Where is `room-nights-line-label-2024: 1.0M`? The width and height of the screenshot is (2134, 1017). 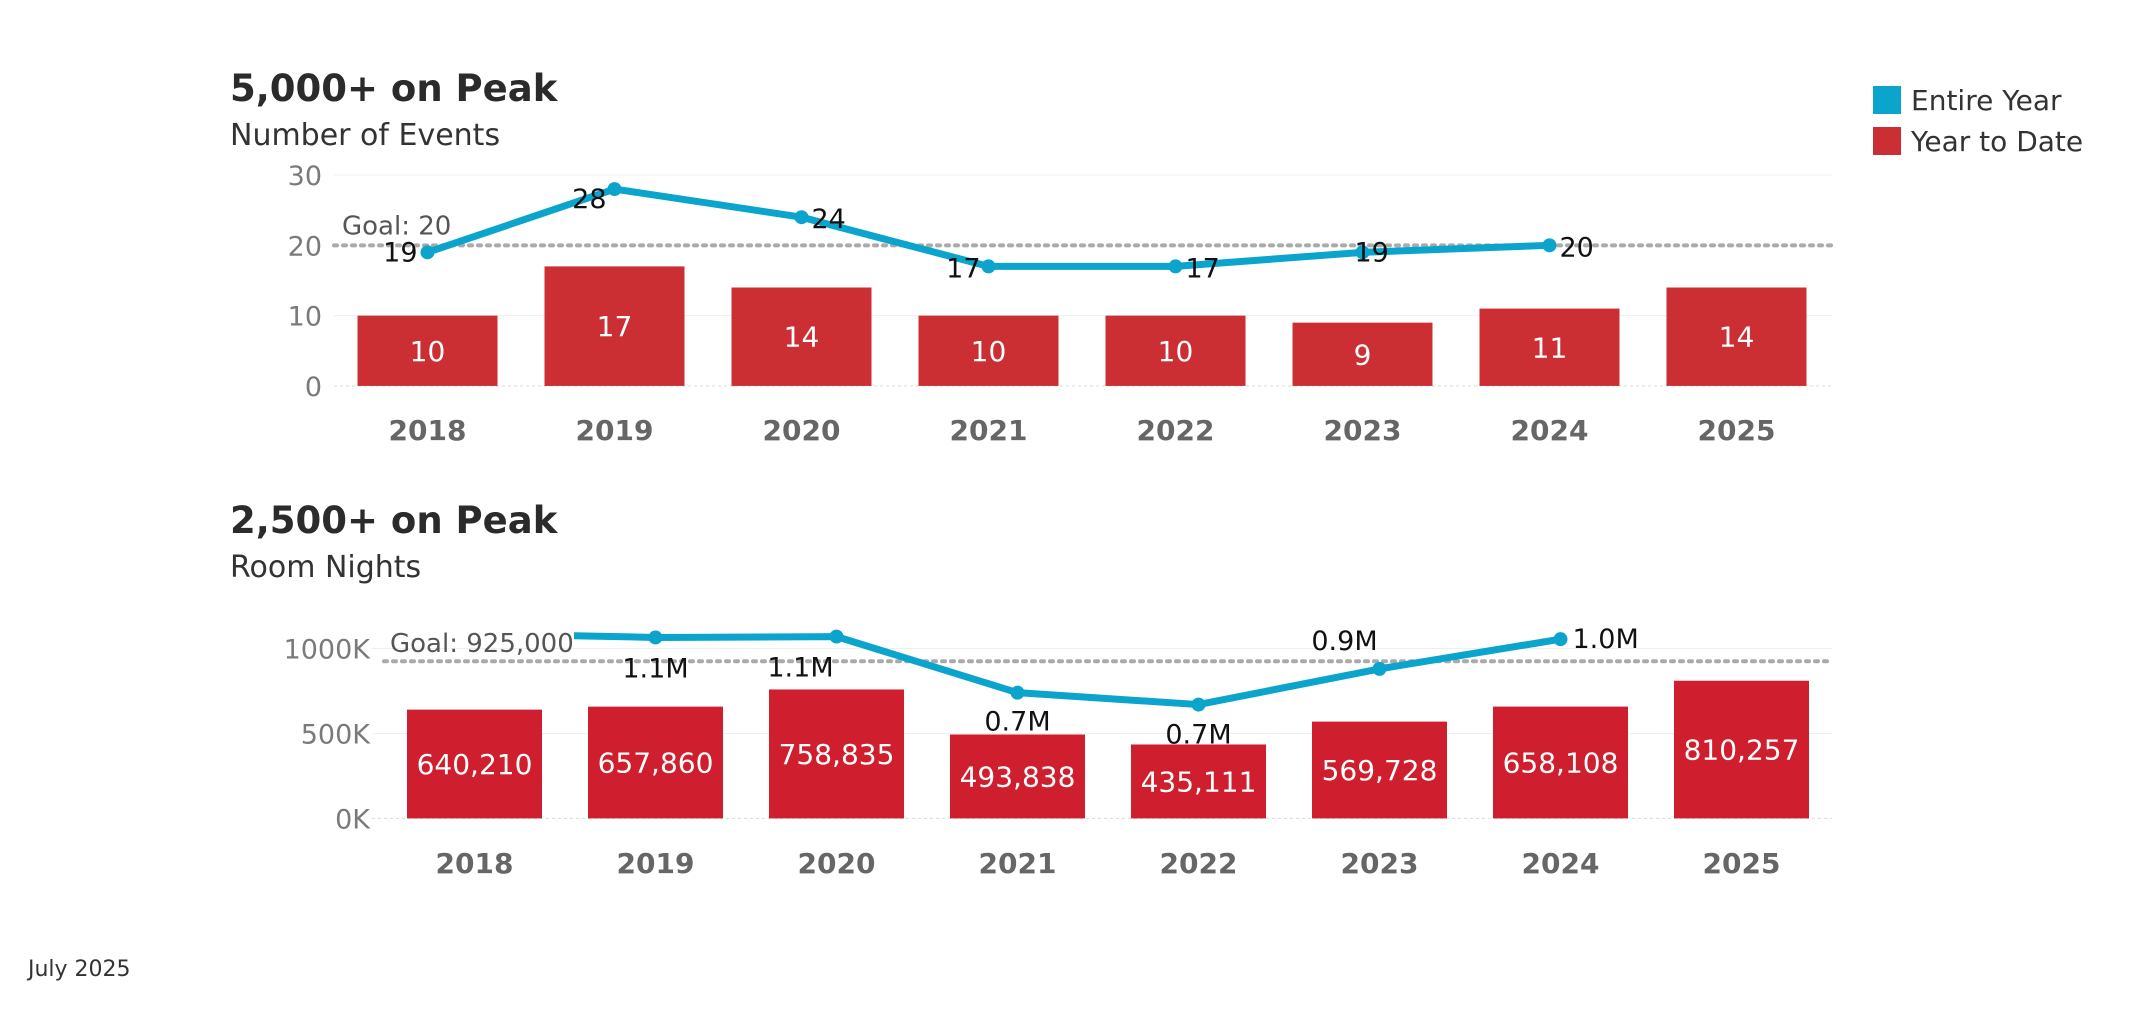 room-nights-line-label-2024: 1.0M is located at coordinates (1606, 639).